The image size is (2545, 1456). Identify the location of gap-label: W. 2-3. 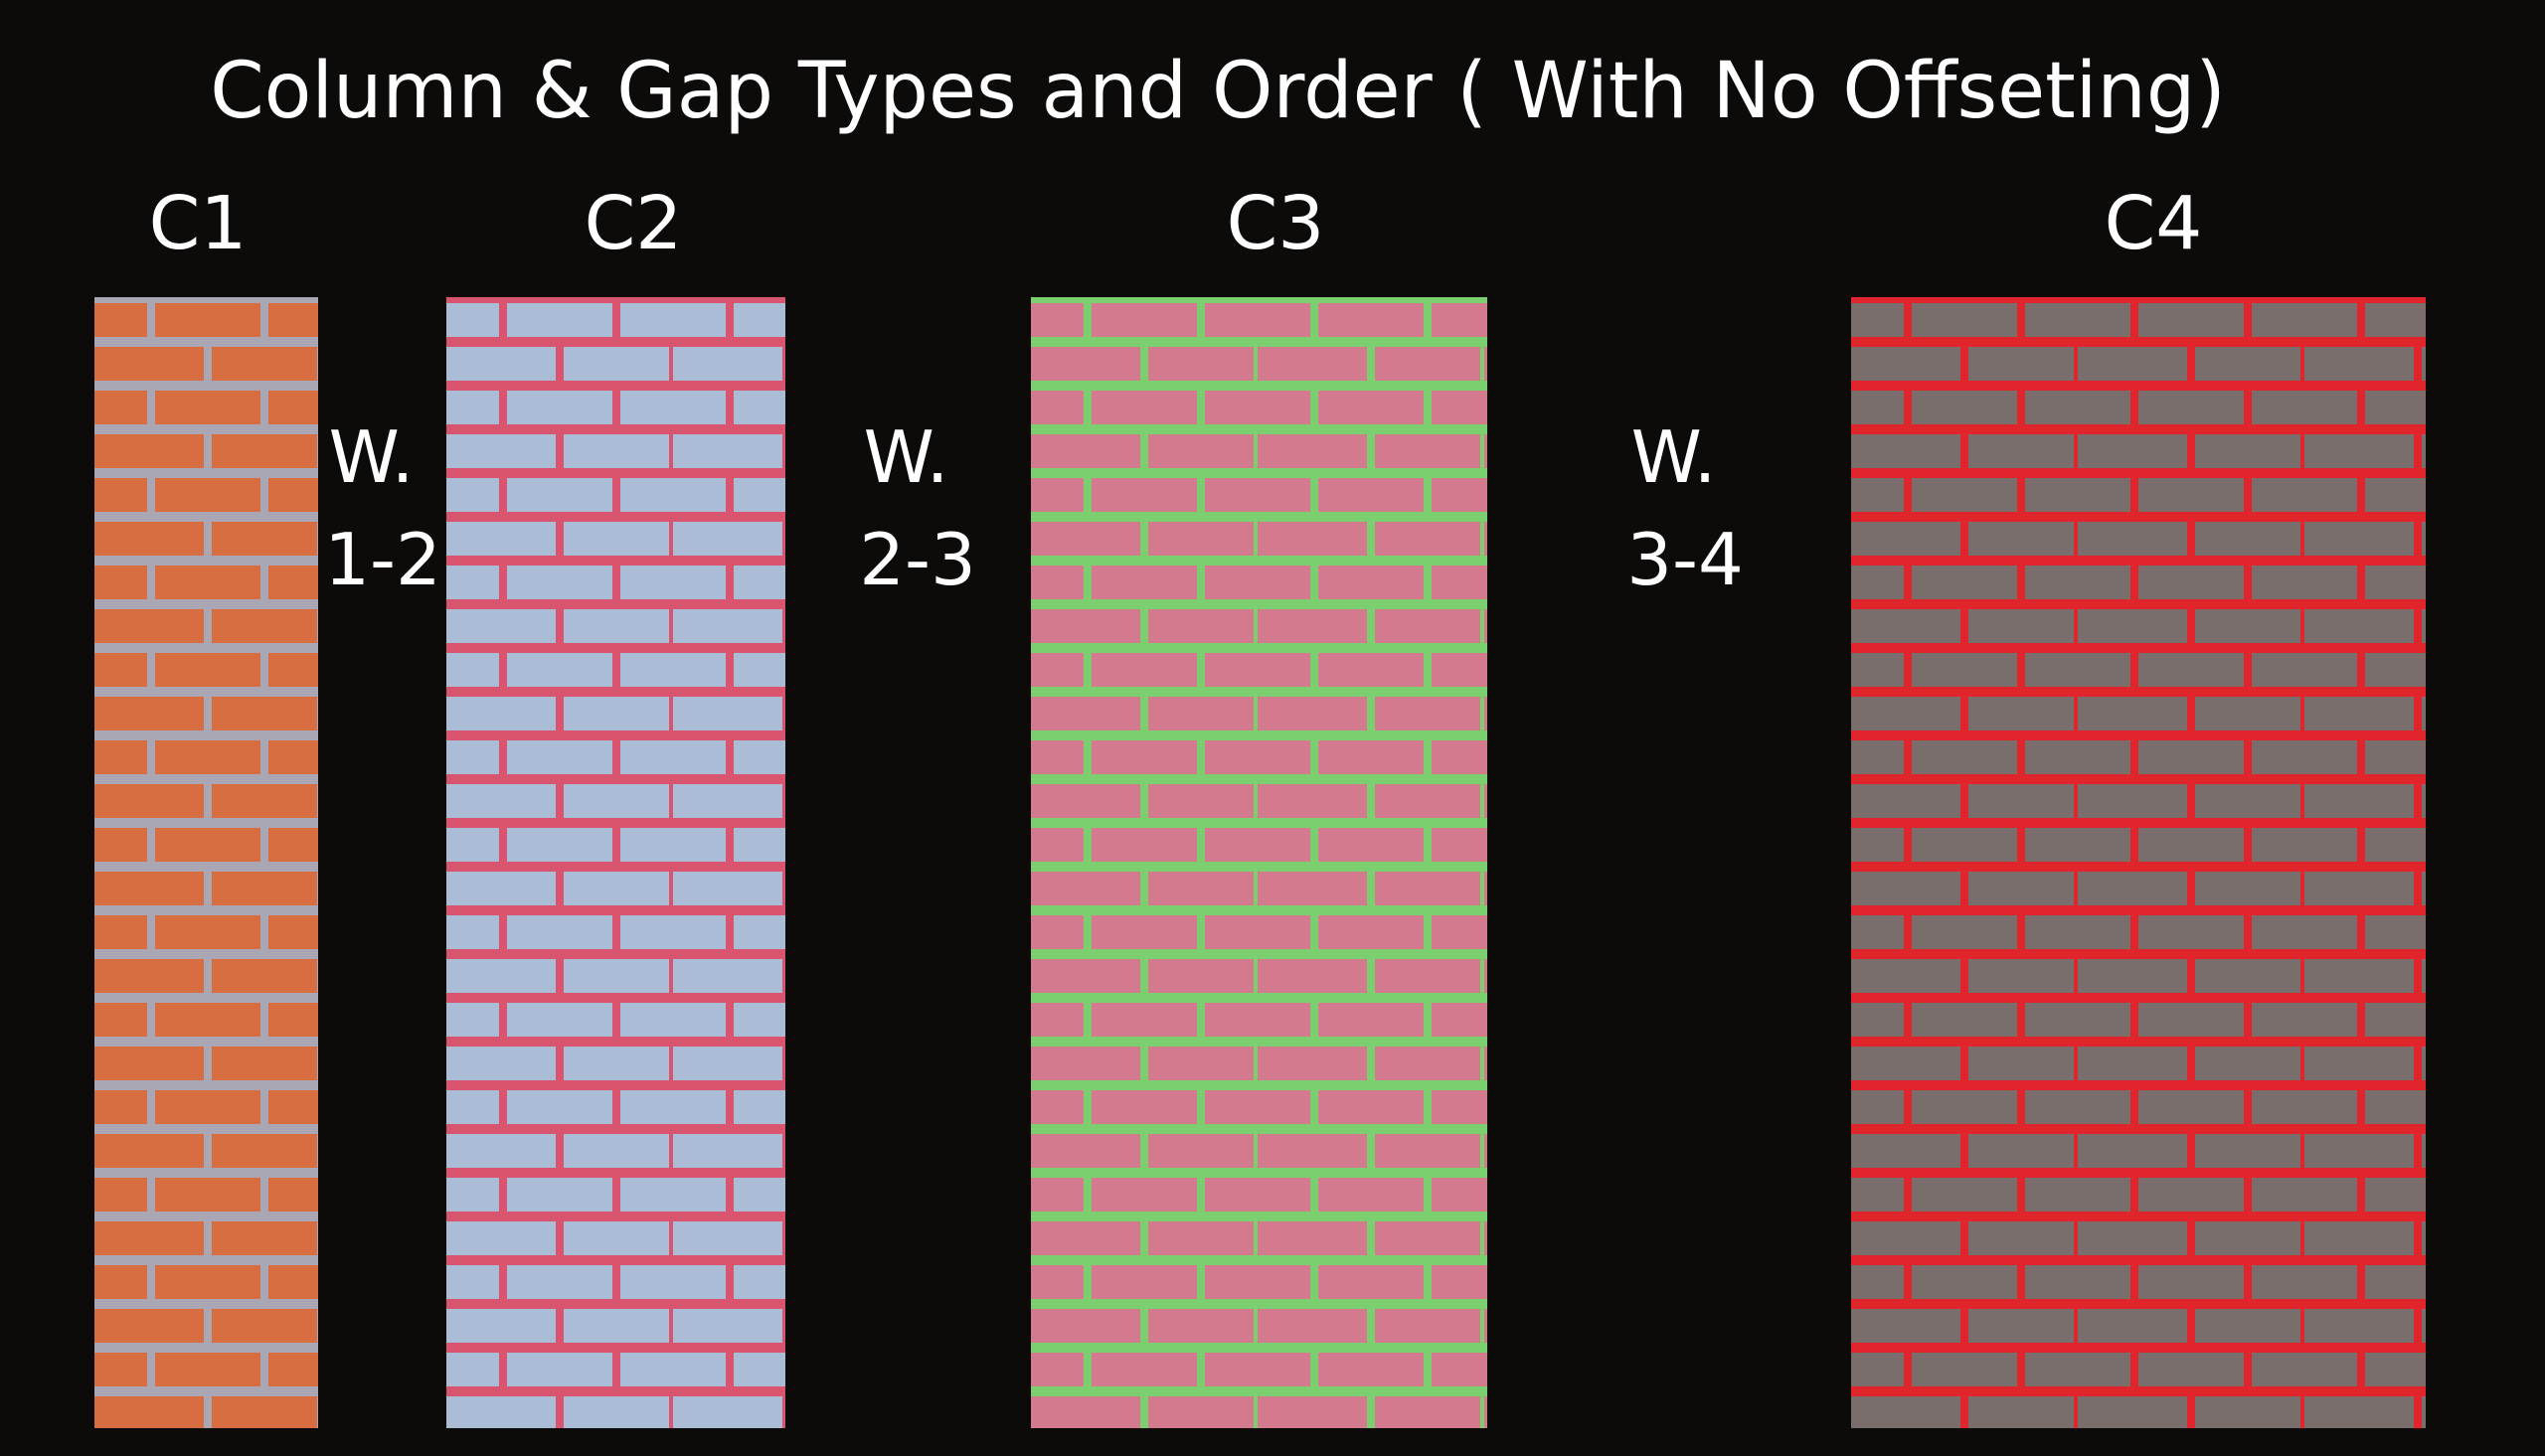
(917, 508).